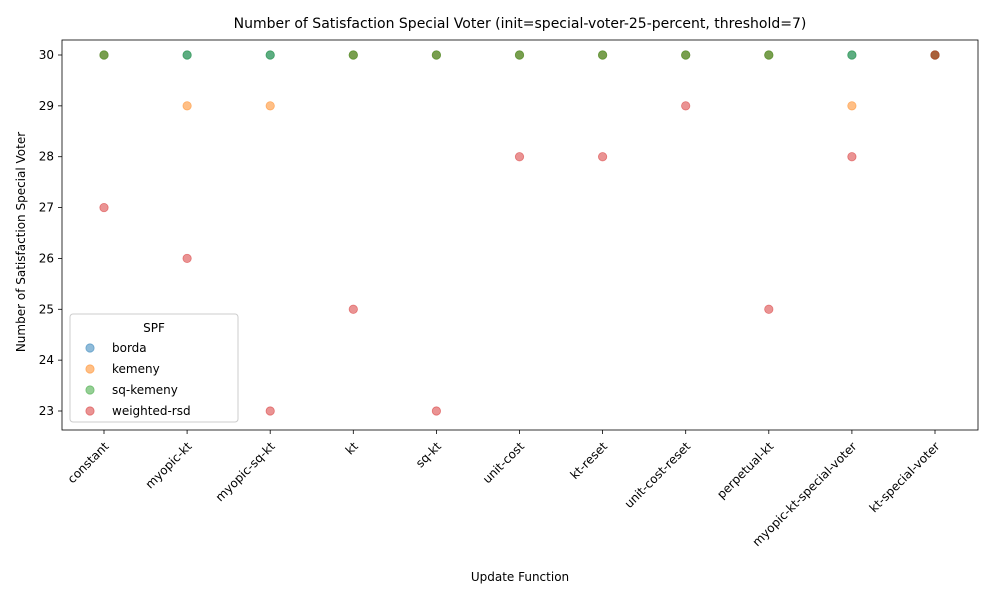 The height and width of the screenshot is (600, 1000). What do you see at coordinates (46, 157) in the screenshot?
I see `y-tick-label: 28` at bounding box center [46, 157].